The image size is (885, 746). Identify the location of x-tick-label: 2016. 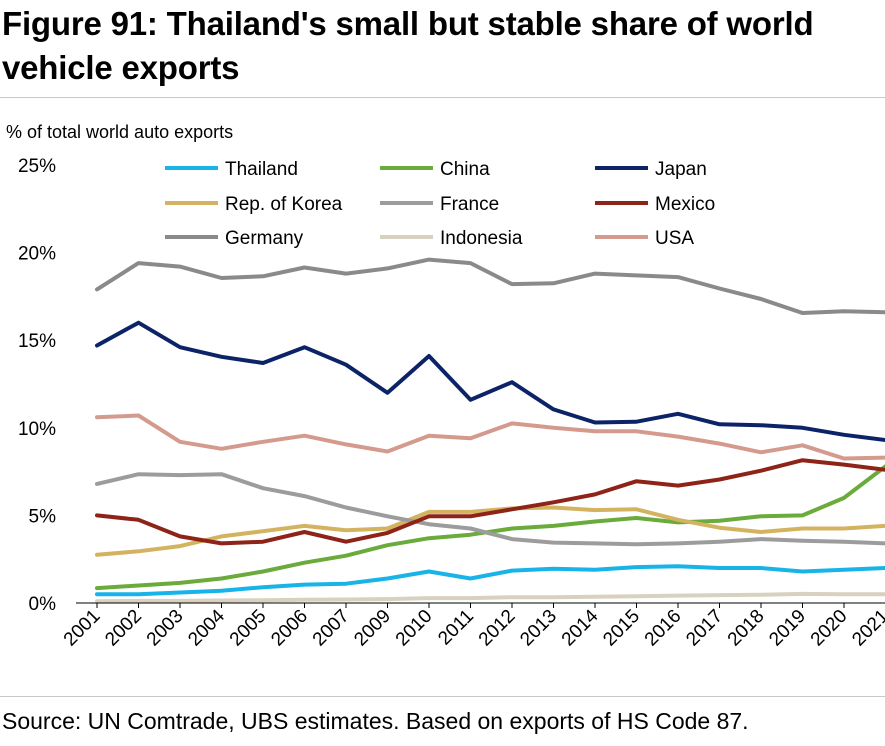
(663, 628).